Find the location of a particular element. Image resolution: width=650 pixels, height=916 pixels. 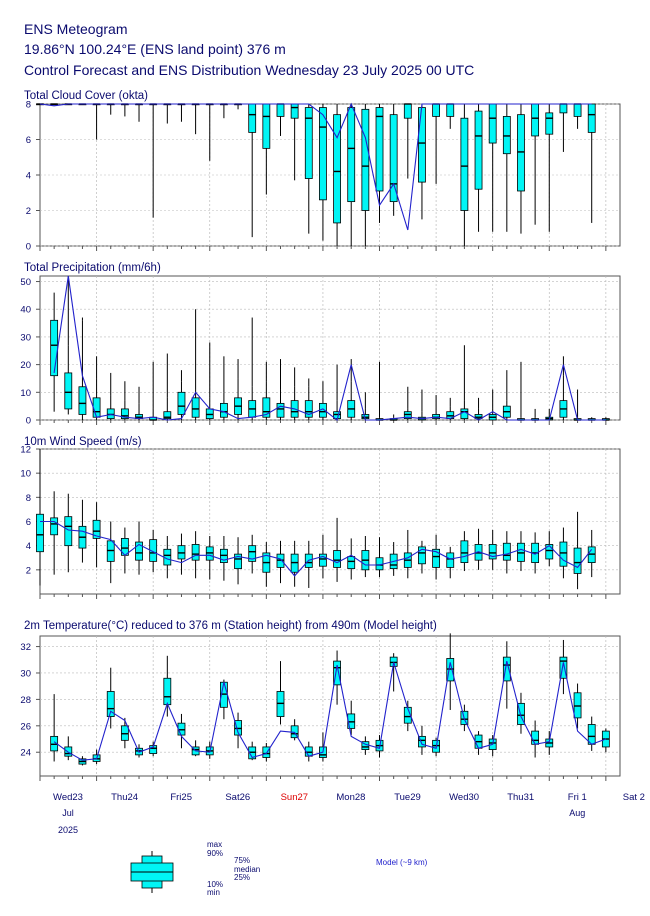

legend-model: Model (~9 km) is located at coordinates (402, 862).